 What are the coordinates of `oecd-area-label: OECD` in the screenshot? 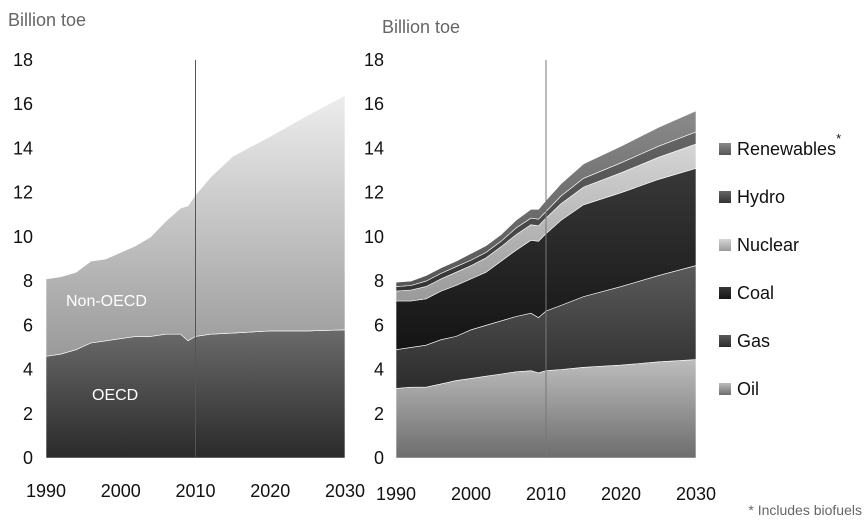 It's located at (115, 395).